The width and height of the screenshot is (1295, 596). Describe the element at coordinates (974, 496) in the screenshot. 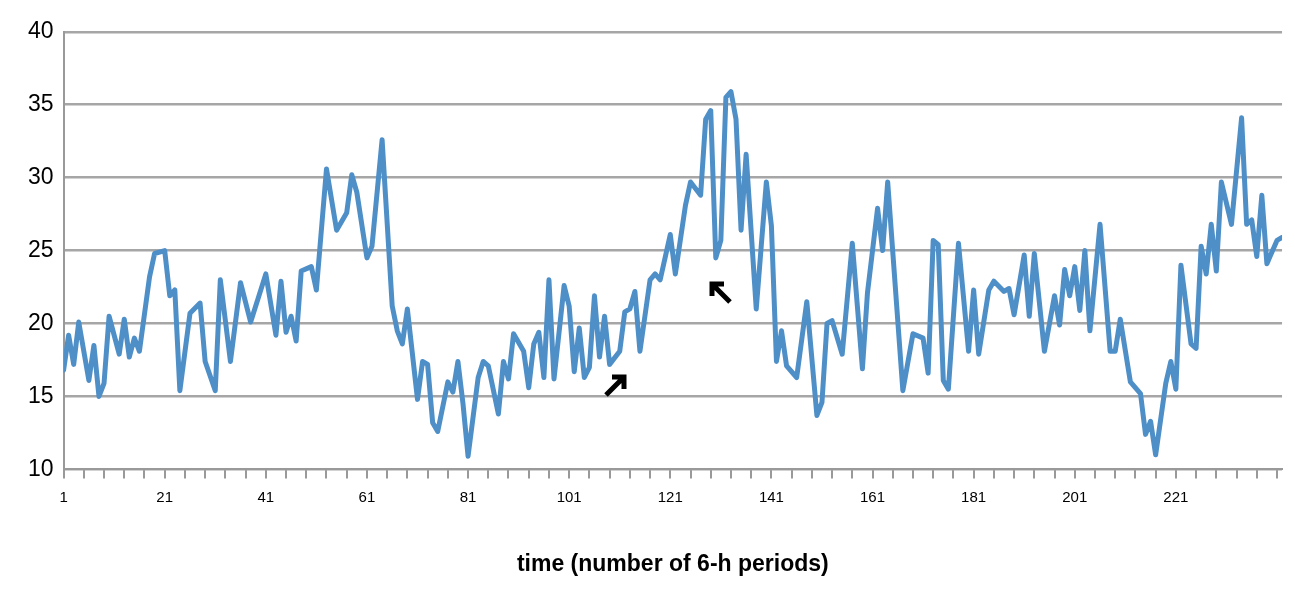

I see `x-tick-label: 181` at that location.